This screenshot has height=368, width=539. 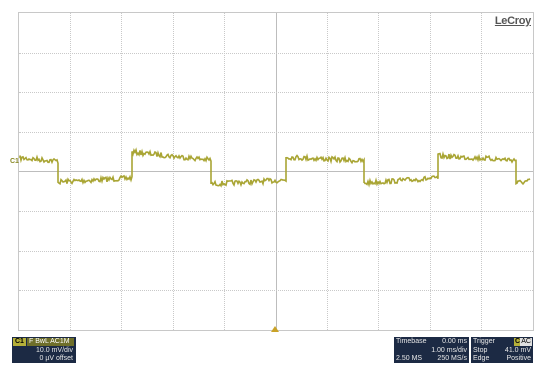 I want to click on timebase-delay: 0.00 ms, so click(x=454, y=341).